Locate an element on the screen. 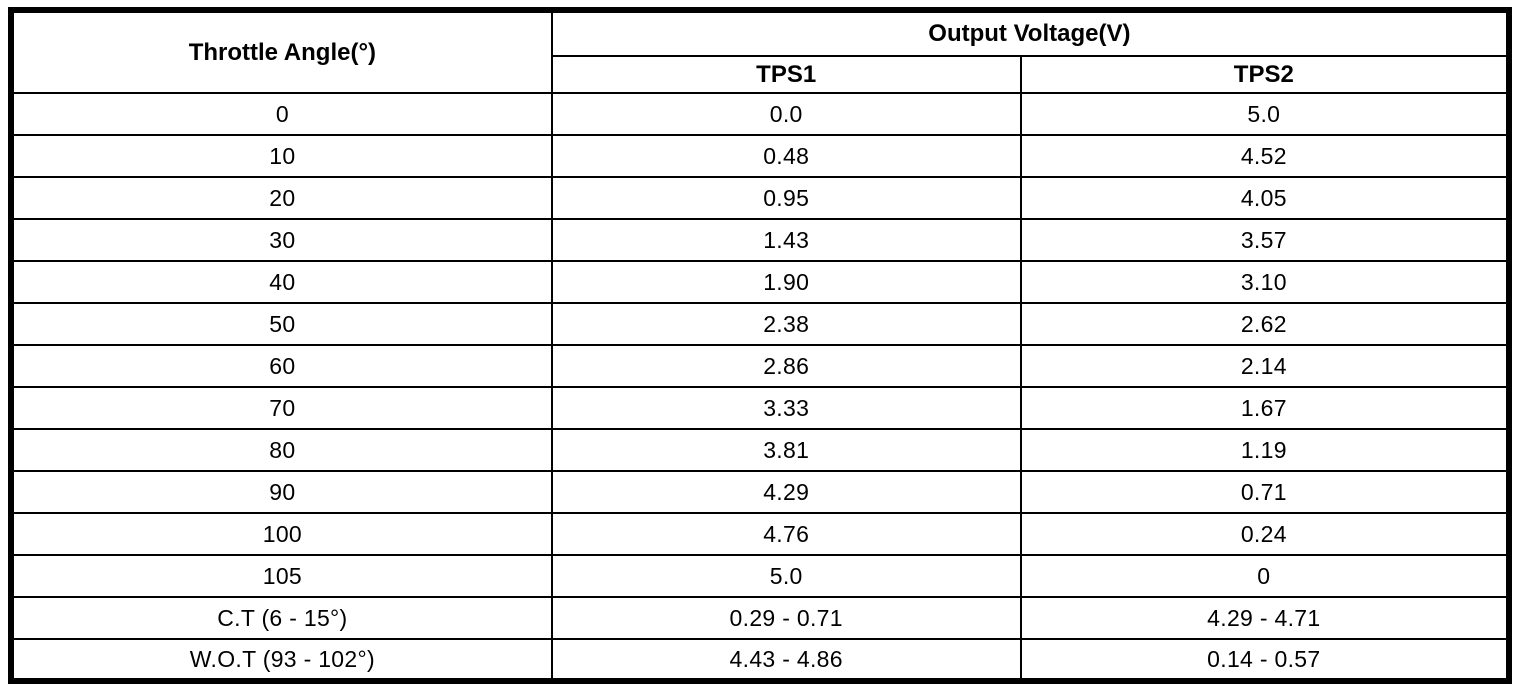 The height and width of the screenshot is (690, 1520). angle-cell: 20 is located at coordinates (281, 198).